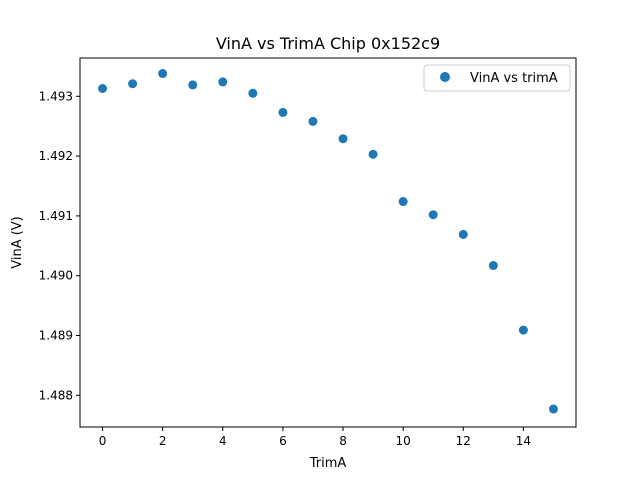  Describe the element at coordinates (56, 156) in the screenshot. I see `y-tick-label: 1.492` at that location.